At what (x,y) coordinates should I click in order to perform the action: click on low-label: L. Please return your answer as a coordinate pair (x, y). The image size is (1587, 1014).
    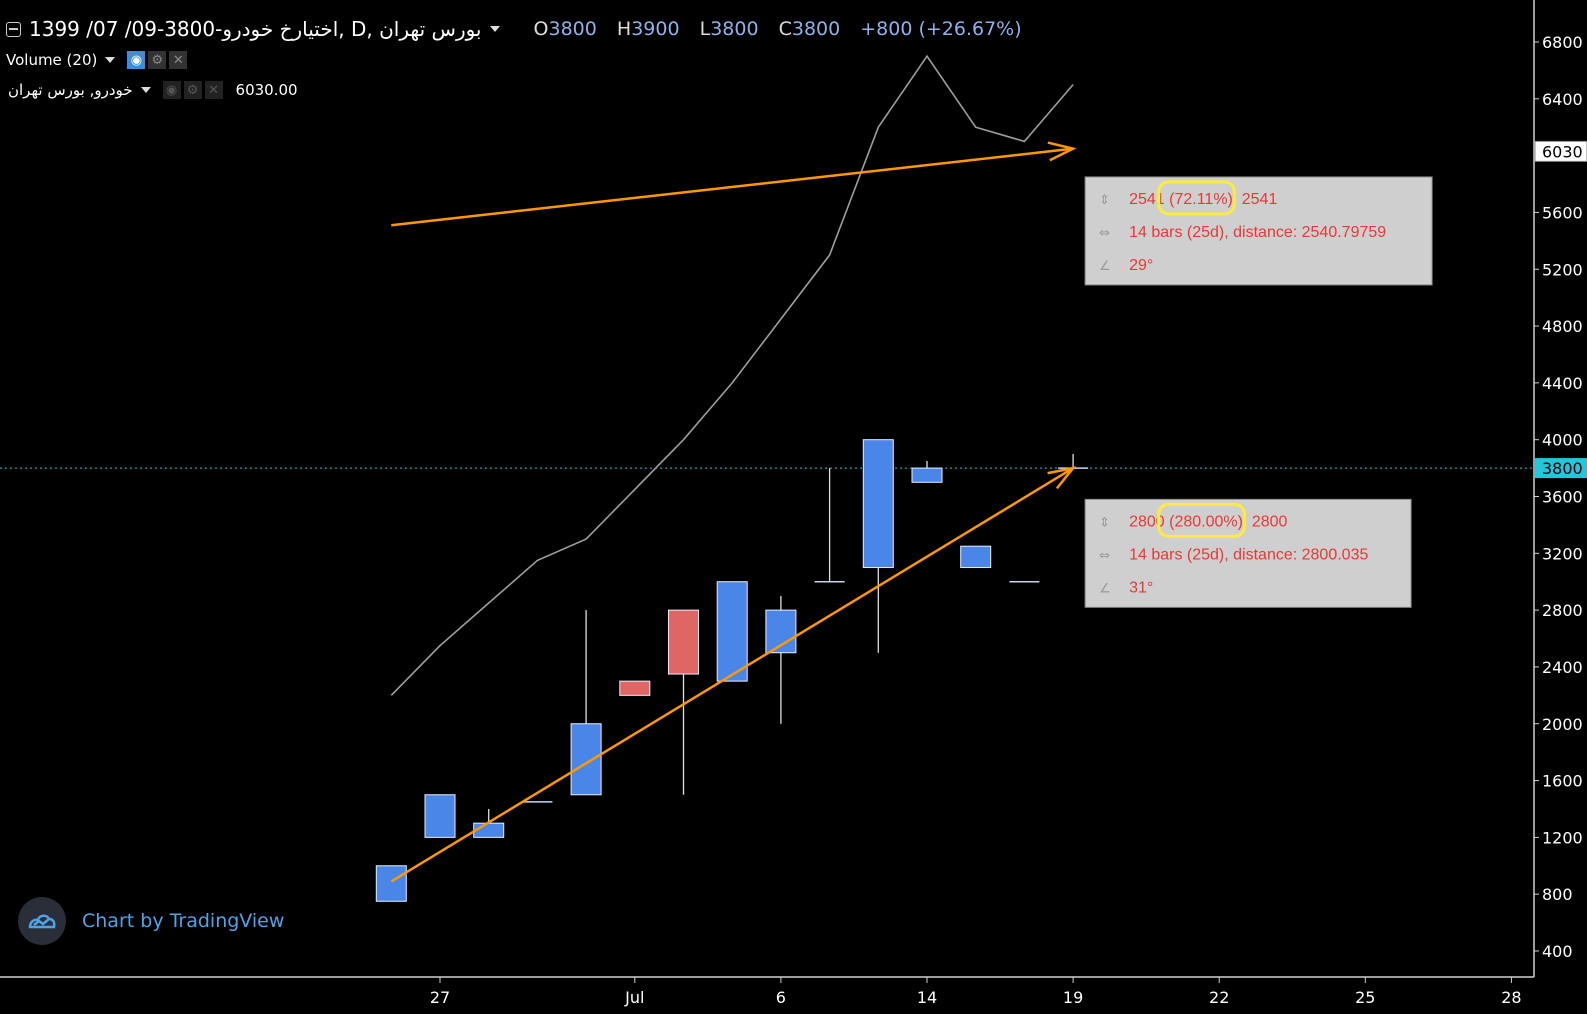
    Looking at the image, I should click on (705, 29).